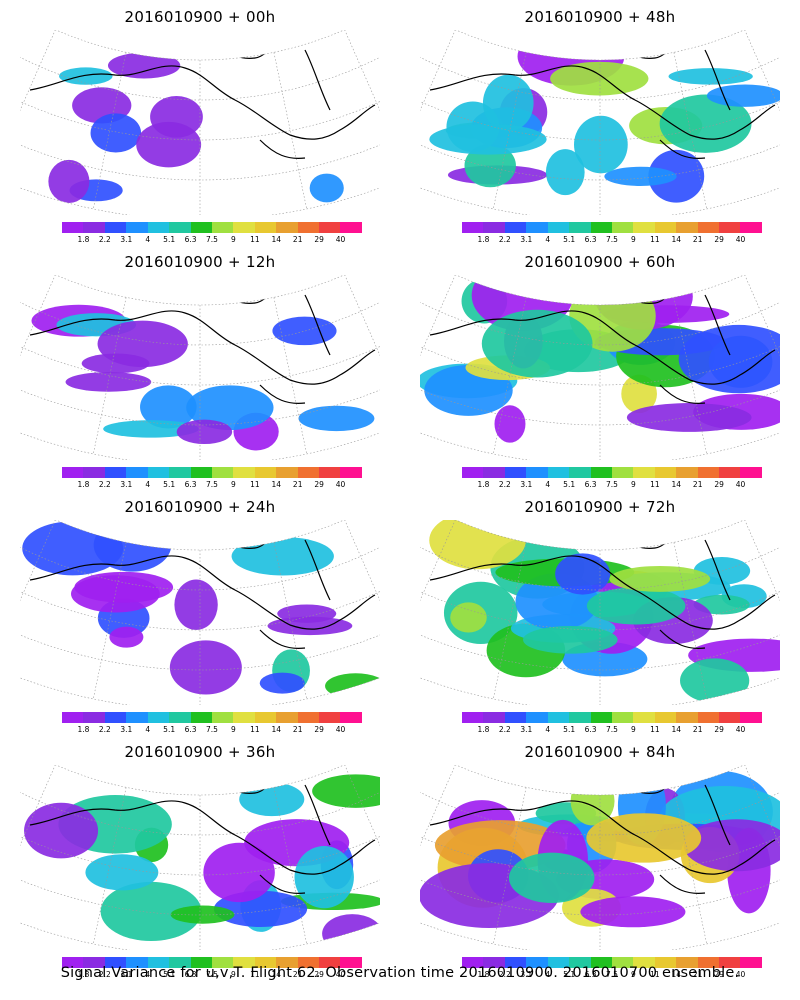 The height and width of the screenshot is (1000, 800). Describe the element at coordinates (212, 240) in the screenshot. I see `color-scale-ticks: 1.8 2.2 3.1 4 5.1 6.3 7.5 9 11 14 21 29 40` at that location.